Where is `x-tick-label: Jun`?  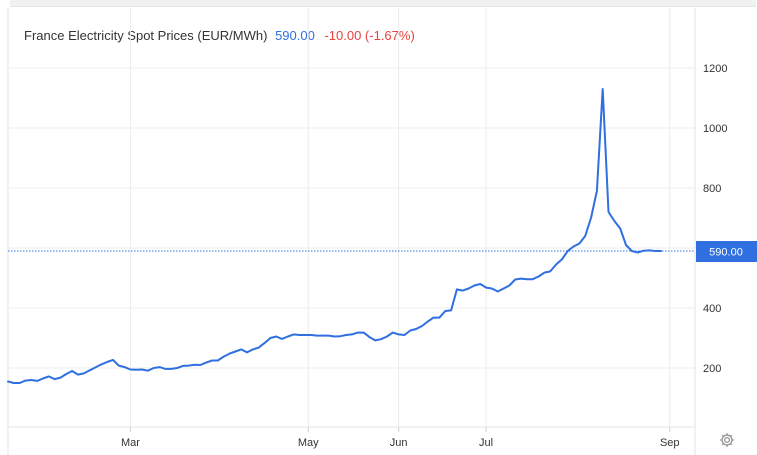 x-tick-label: Jun is located at coordinates (399, 443).